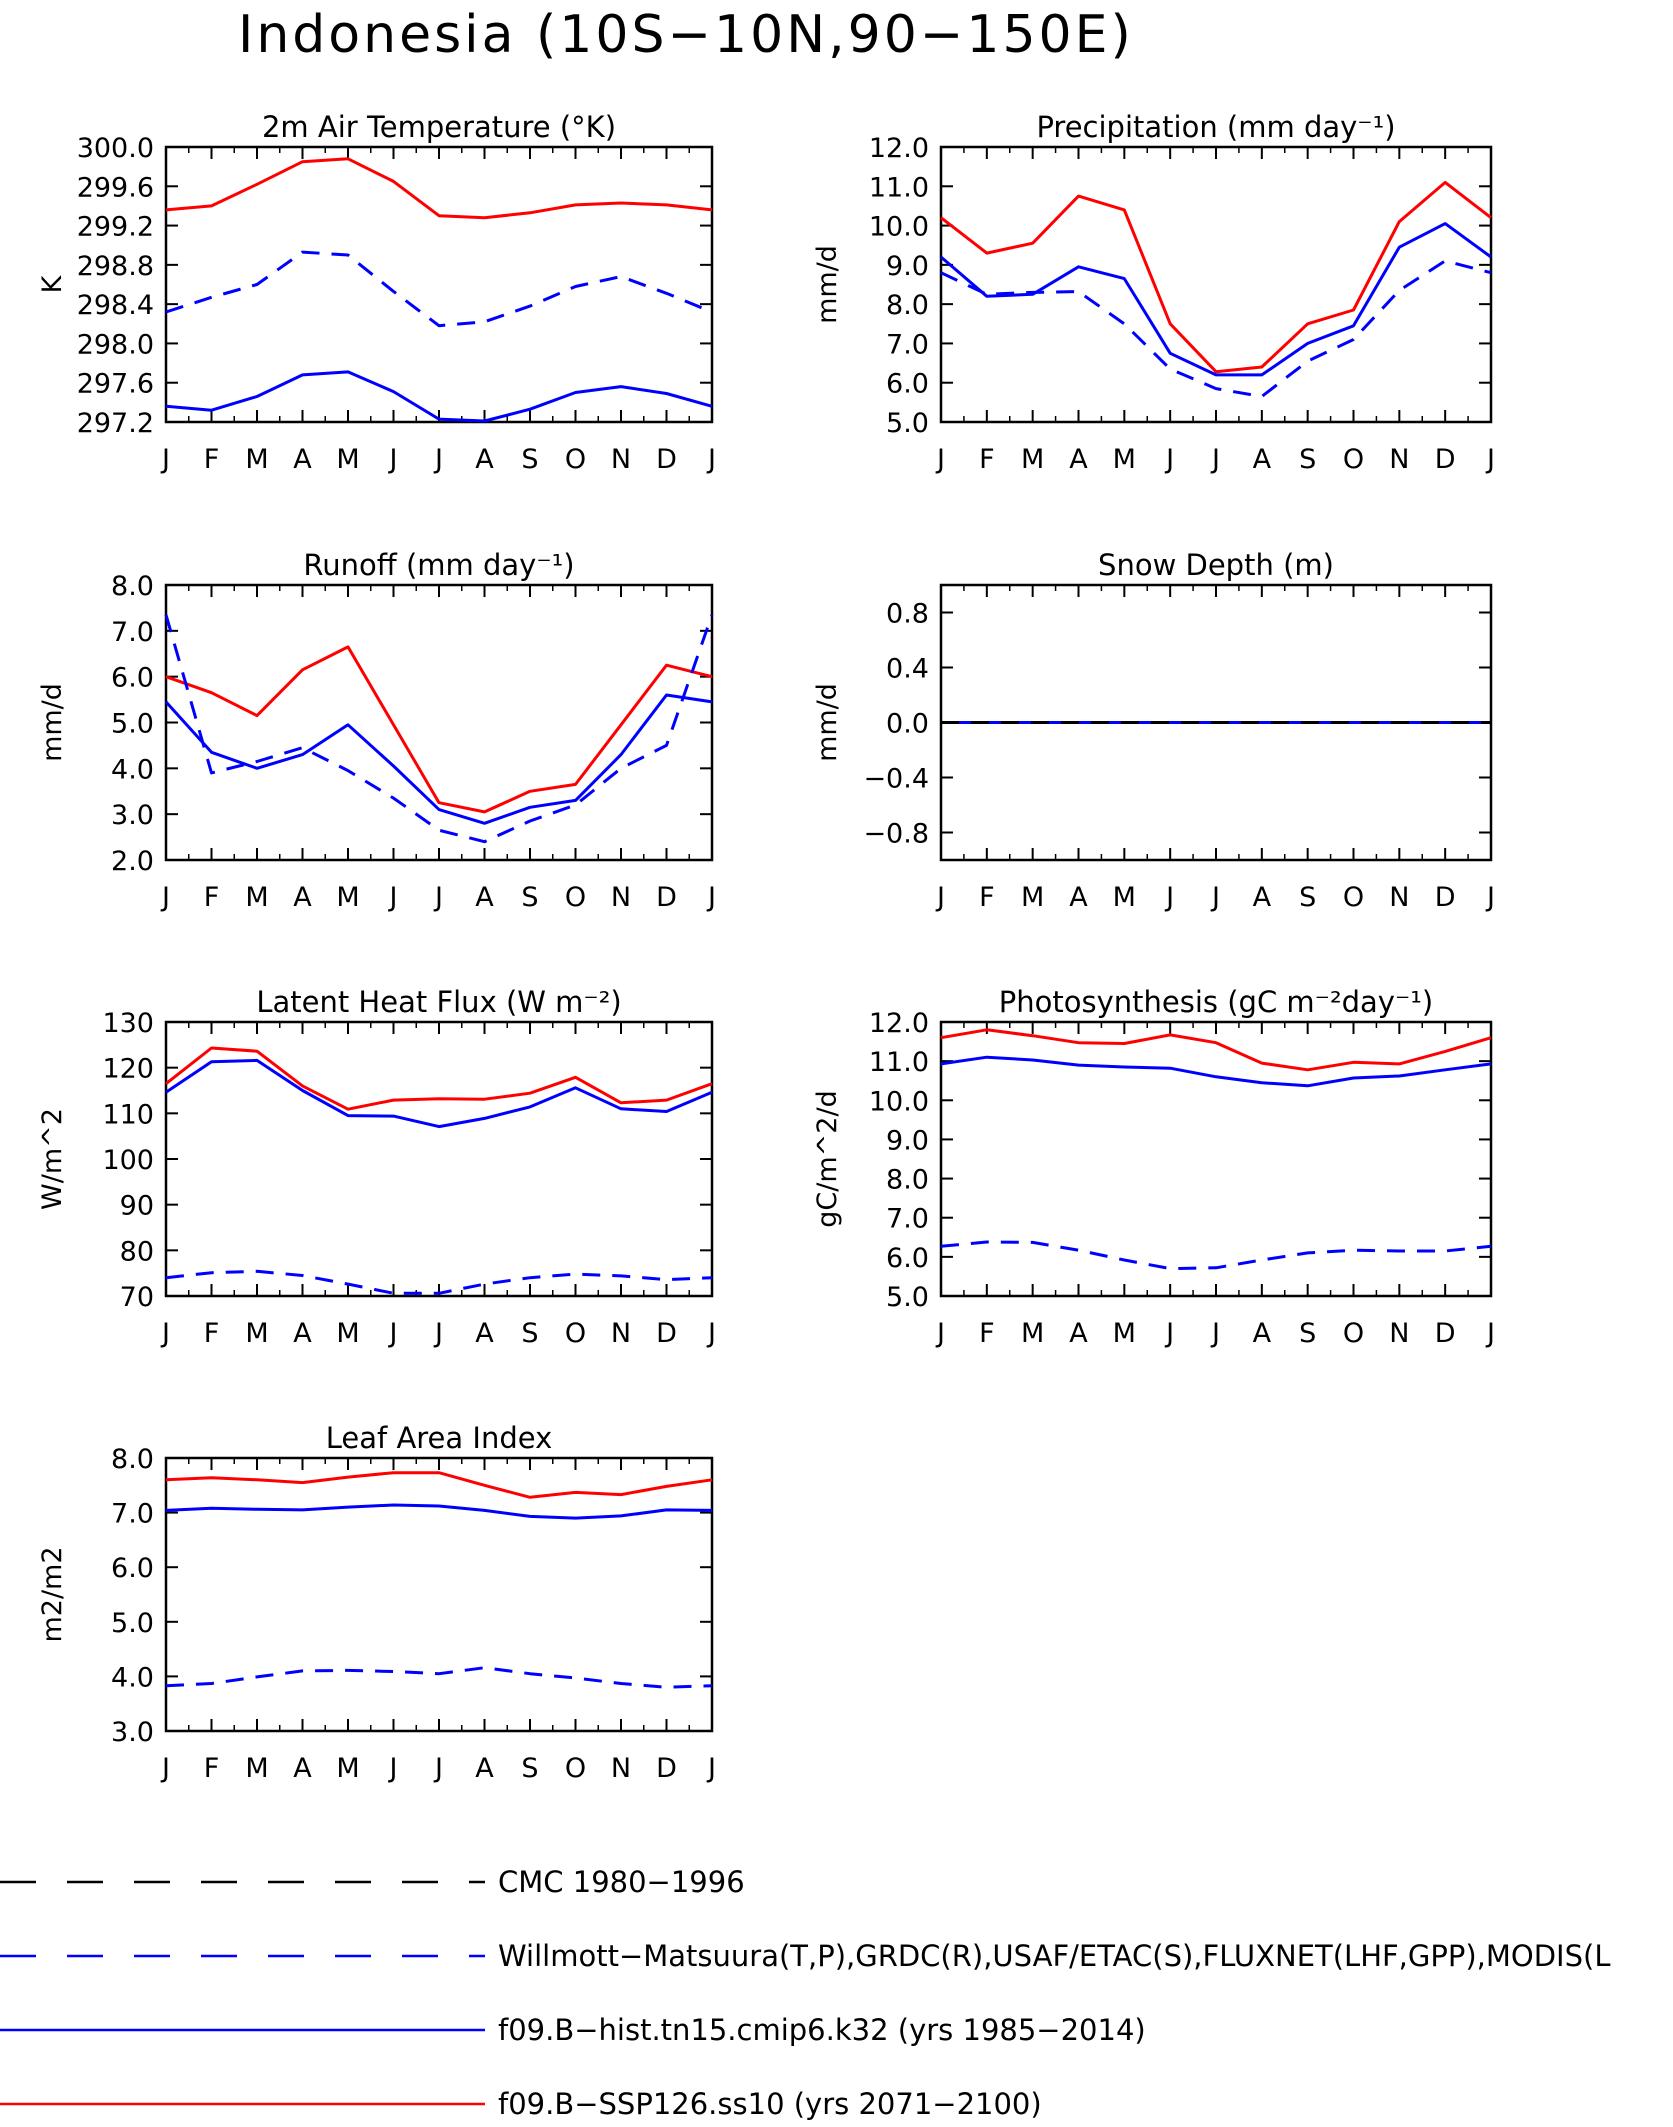 The height and width of the screenshot is (2127, 1673). What do you see at coordinates (1216, 1002) in the screenshot?
I see `panel-title: Photosynthesis (gC m⁻²day⁻¹)` at bounding box center [1216, 1002].